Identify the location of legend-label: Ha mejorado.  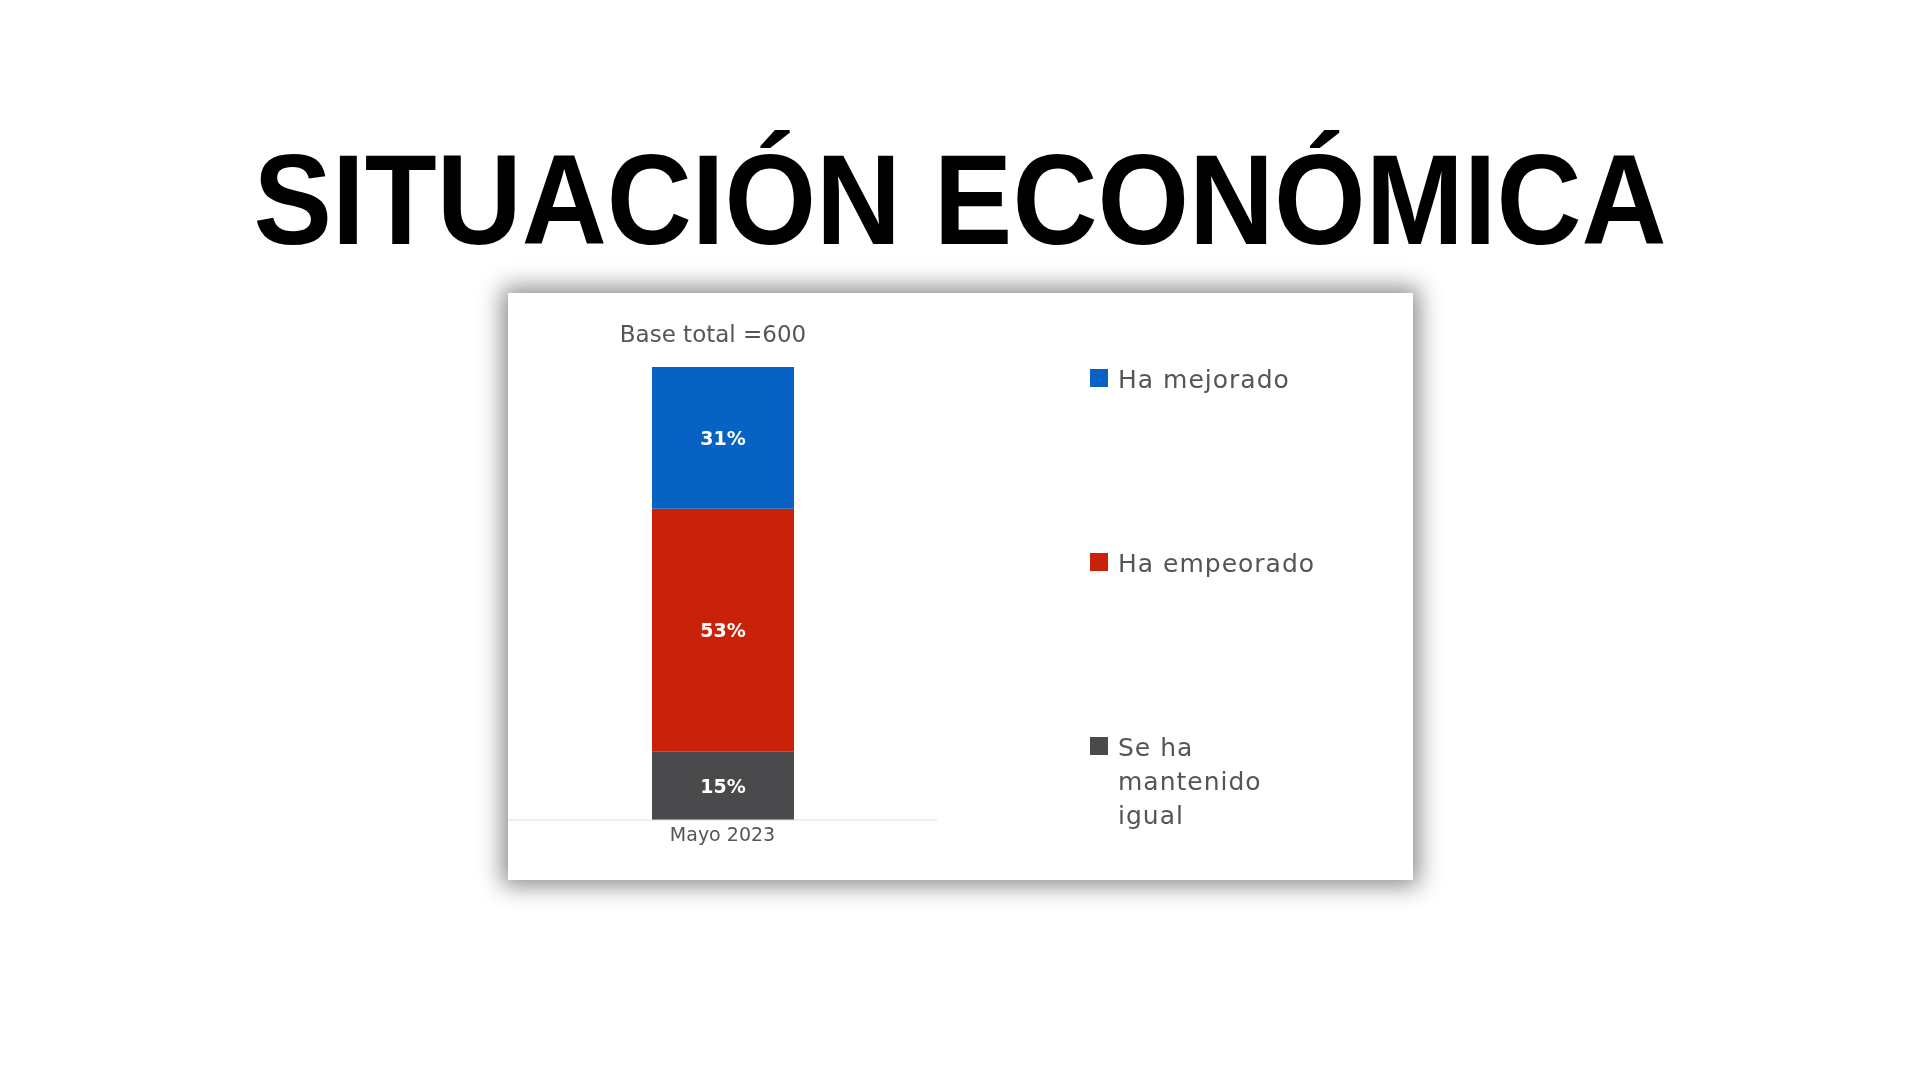
(1204, 380).